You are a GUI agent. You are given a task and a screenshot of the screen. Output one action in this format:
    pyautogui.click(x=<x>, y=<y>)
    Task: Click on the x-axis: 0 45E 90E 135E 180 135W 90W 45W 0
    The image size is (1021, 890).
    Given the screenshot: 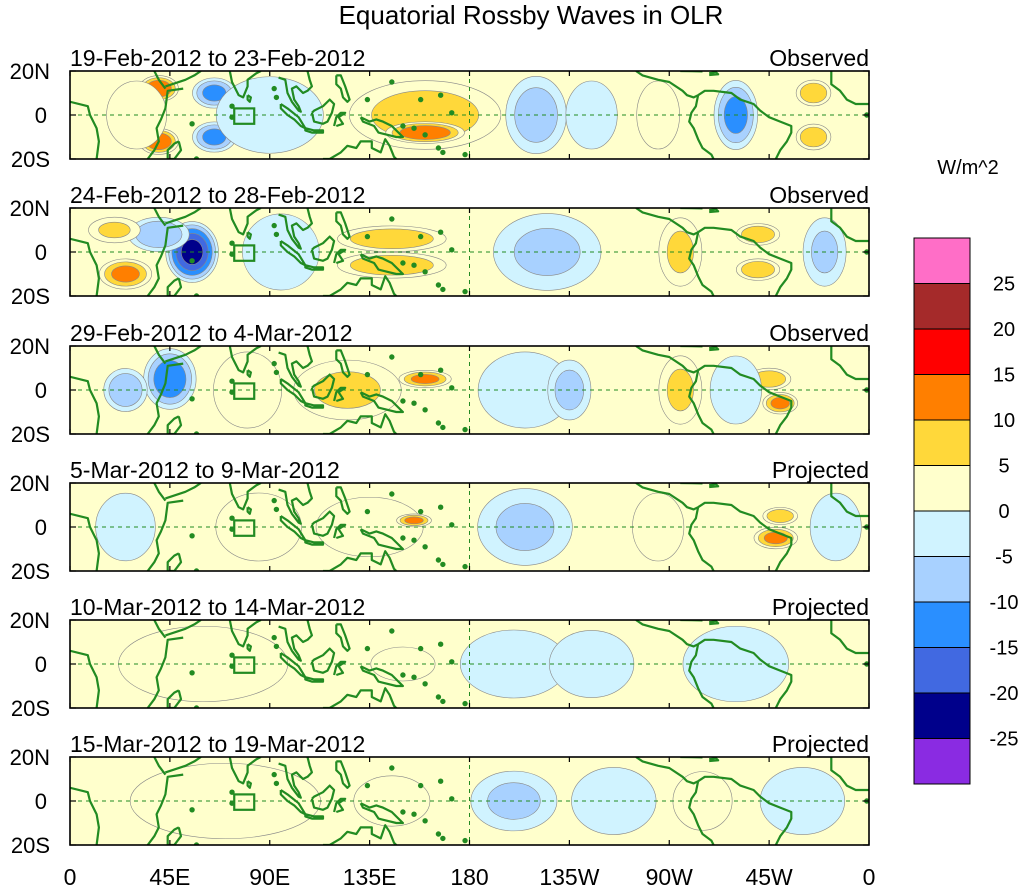 What is the action you would take?
    pyautogui.click(x=470, y=877)
    